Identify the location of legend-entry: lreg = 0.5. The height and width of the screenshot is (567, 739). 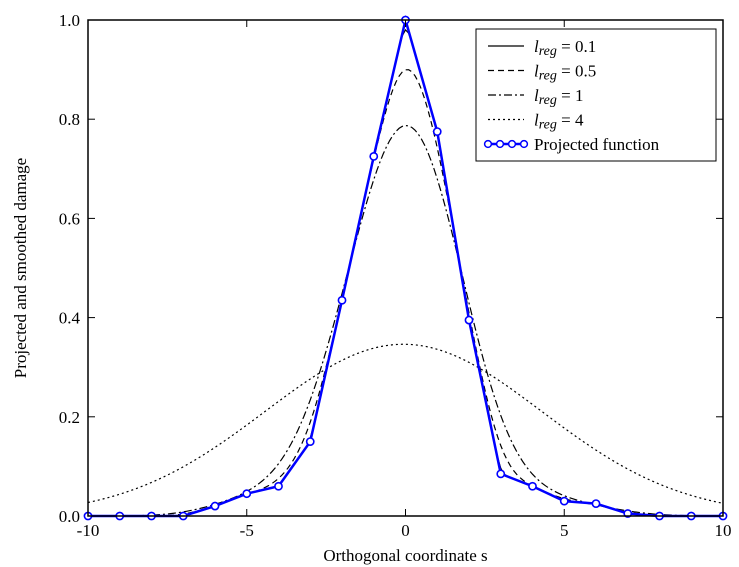
(542, 73).